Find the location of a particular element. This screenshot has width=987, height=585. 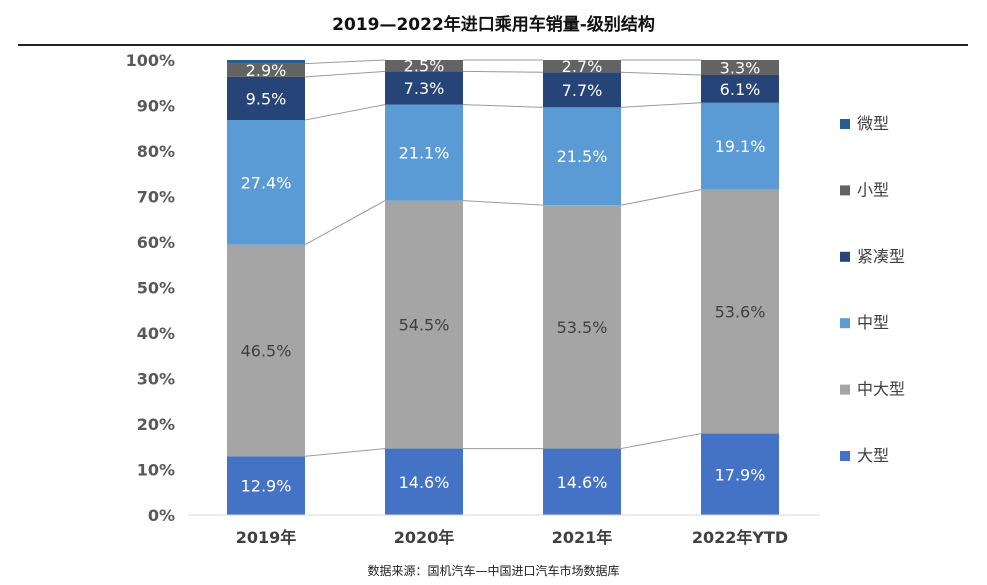

data-label: 19.1% is located at coordinates (740, 146).